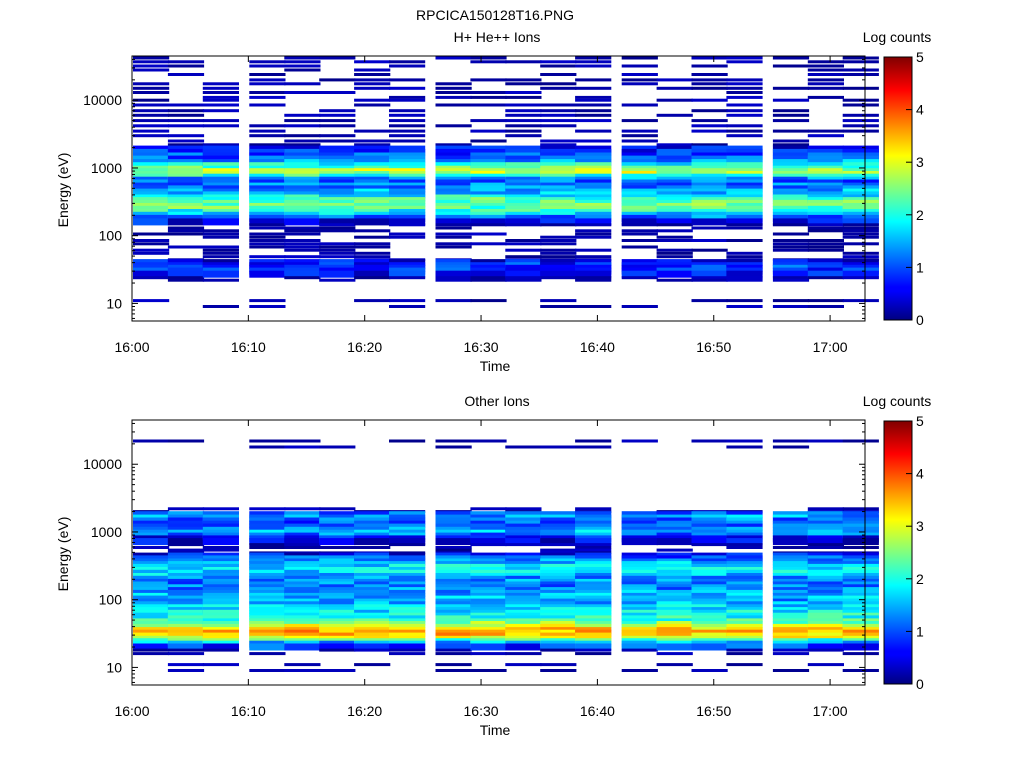 This screenshot has width=1024, height=768. I want to click on figure-title: RPCICA150128T16.PNG, so click(495, 15).